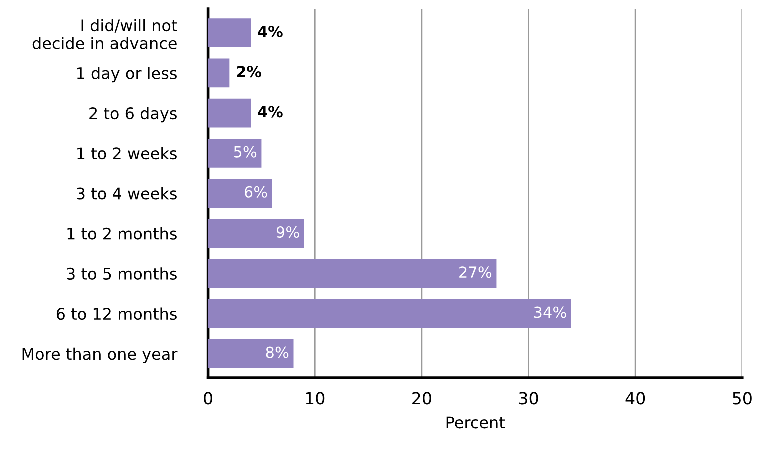 Image resolution: width=763 pixels, height=450 pixels. Describe the element at coordinates (105, 34) in the screenshot. I see `y-tick-label: I did/will not decide in advance` at that location.